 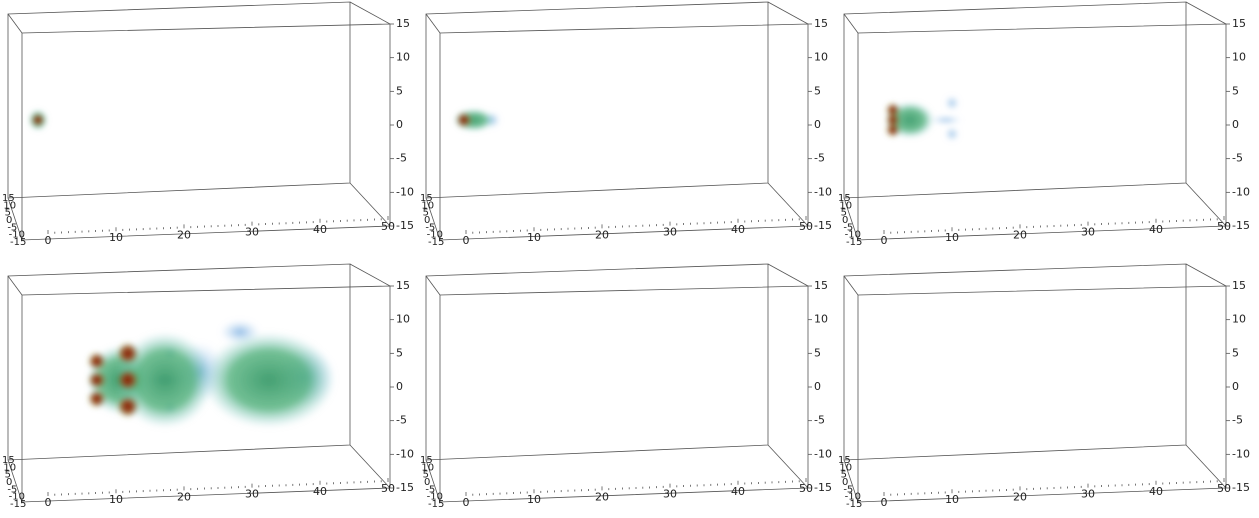 I want to click on depth-tick-label: -15, so click(x=436, y=242).